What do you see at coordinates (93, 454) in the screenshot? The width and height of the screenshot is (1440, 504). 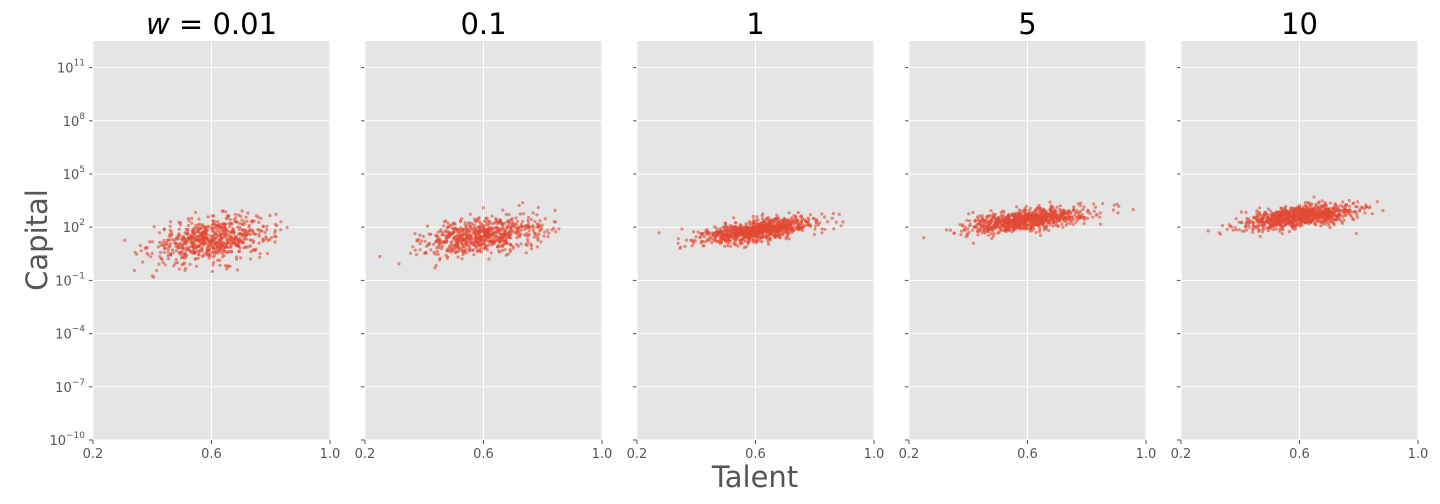 I see `x-tick-label: 0.2` at bounding box center [93, 454].